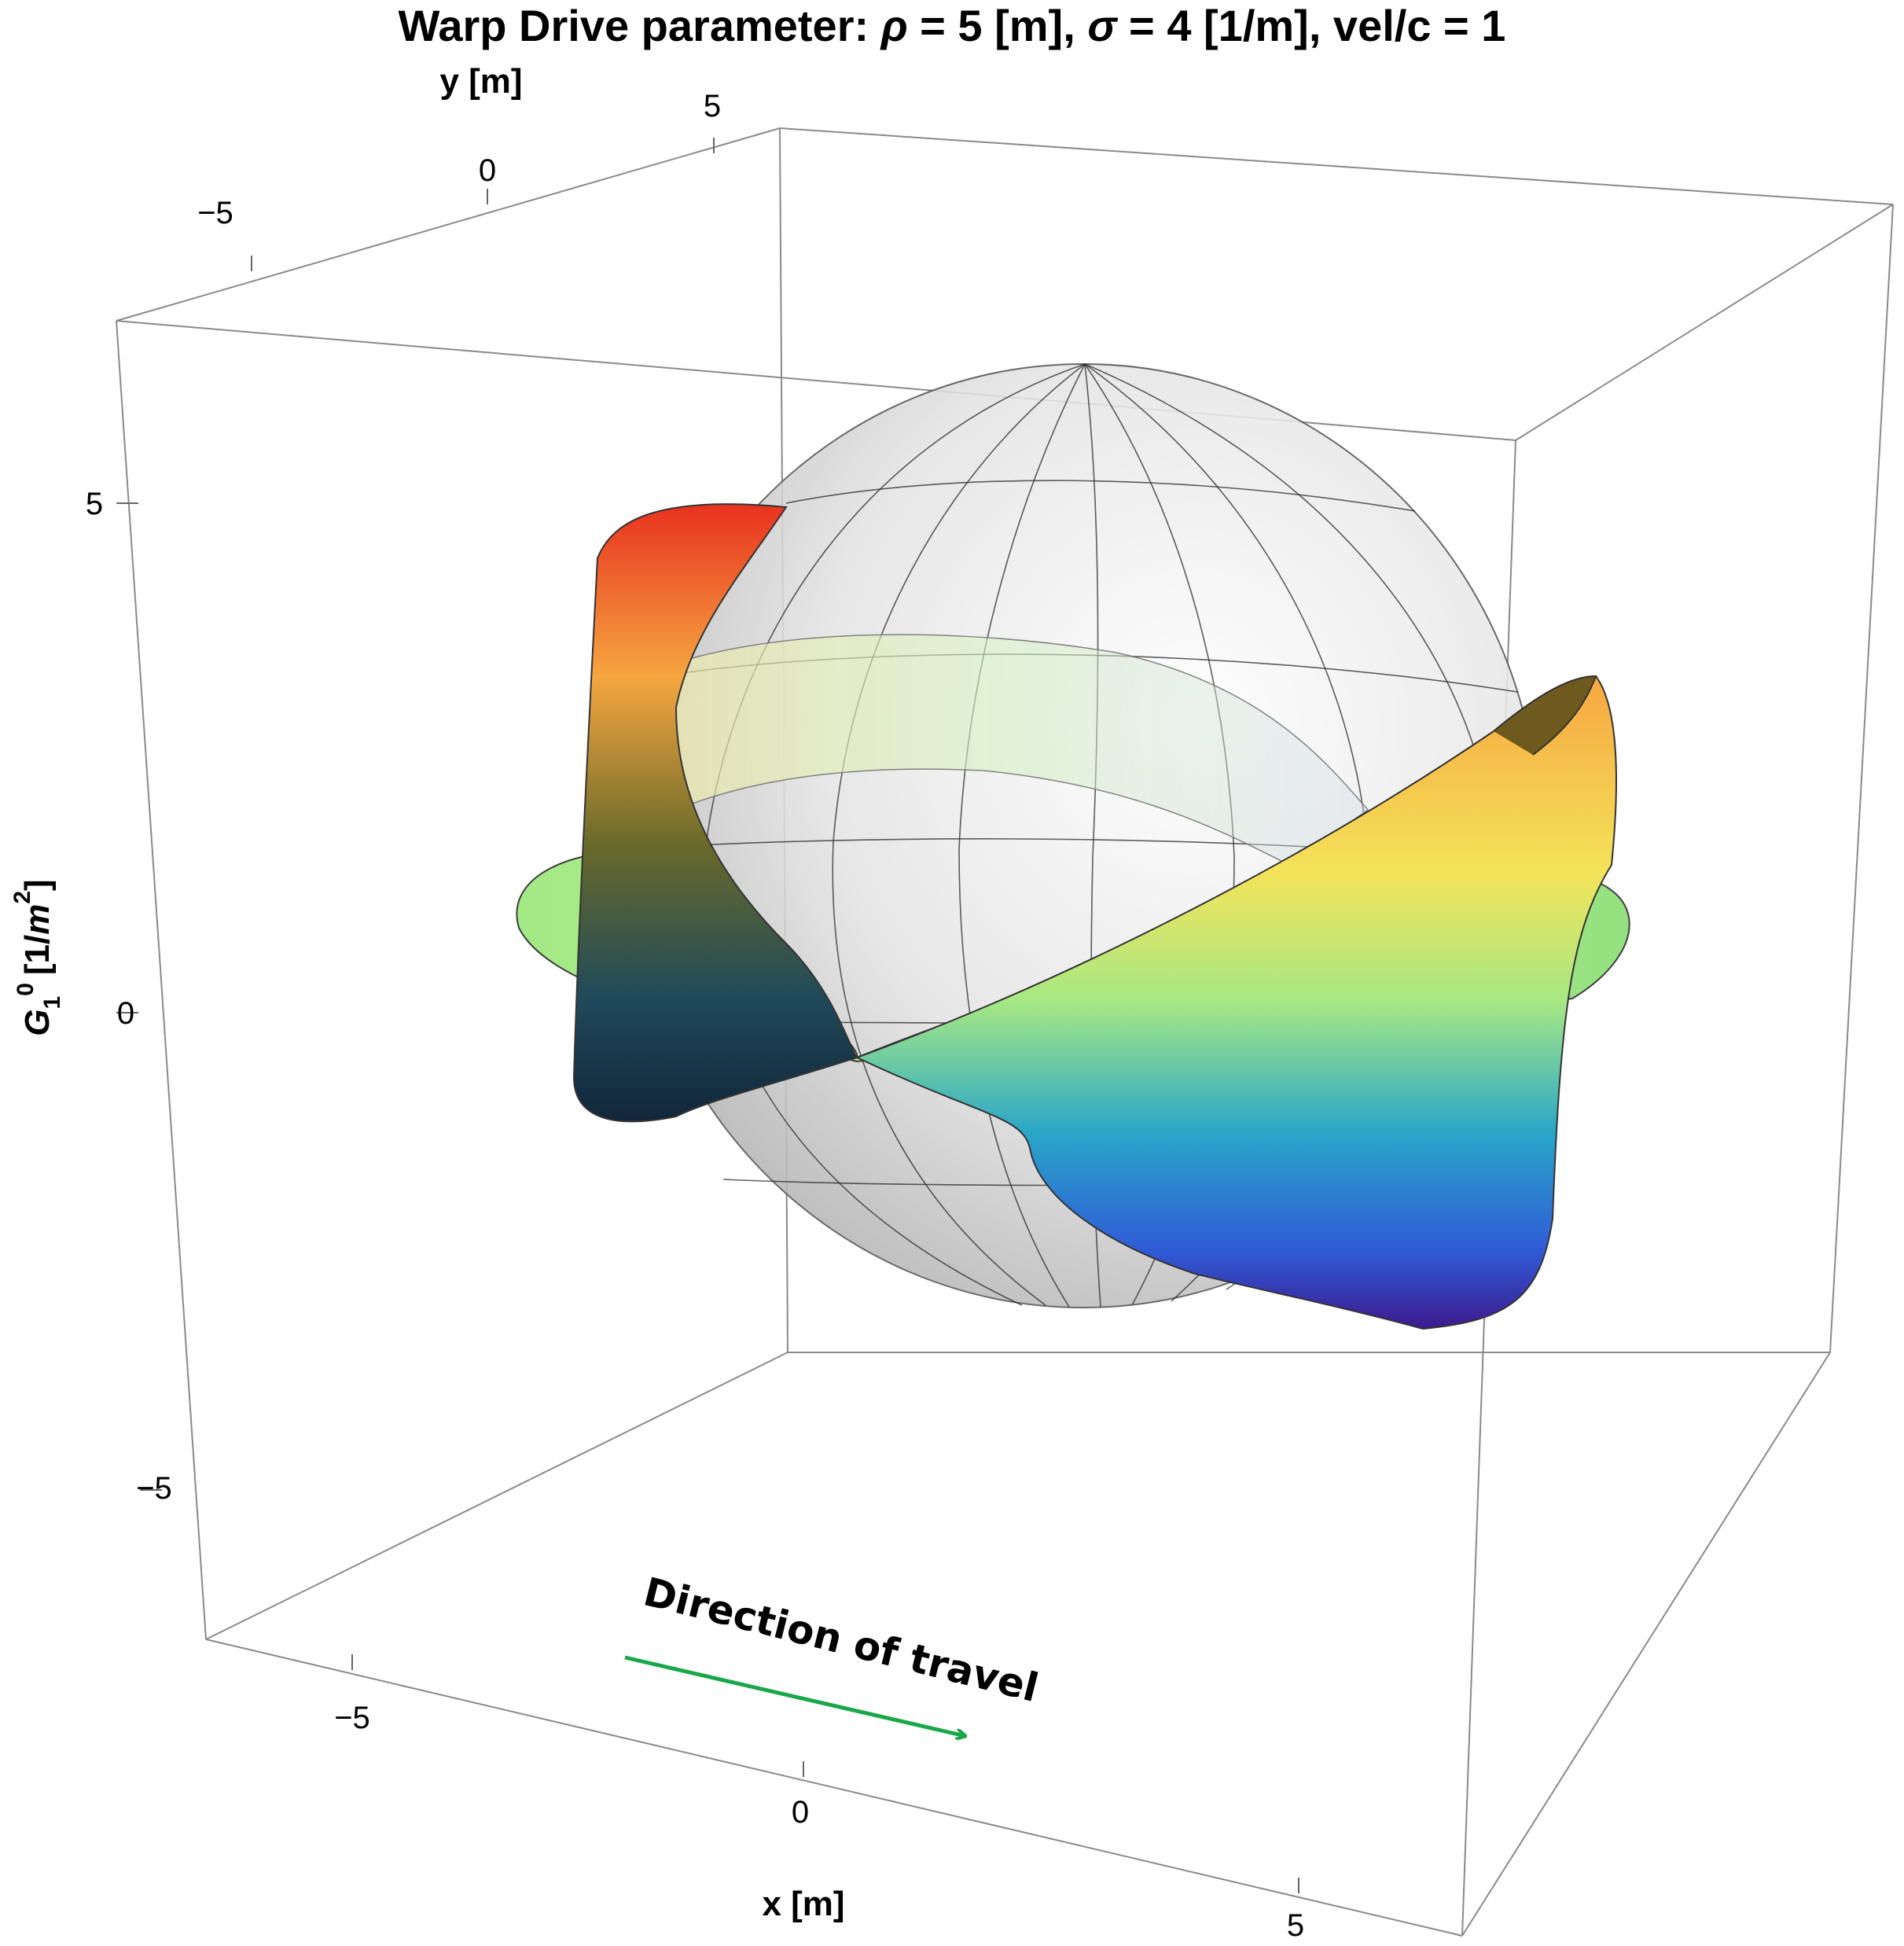  Describe the element at coordinates (139, 996) in the screenshot. I see `z-axis-ticks` at that location.